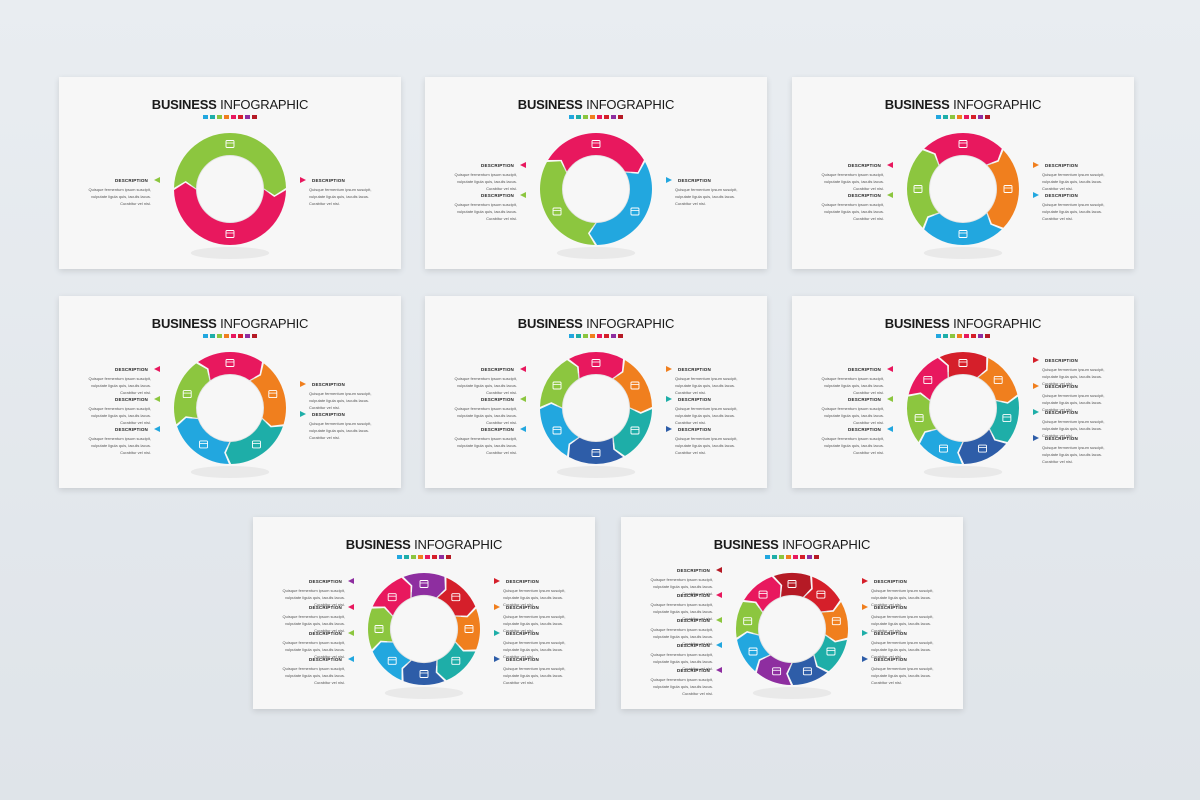 The height and width of the screenshot is (800, 1200). I want to click on diamond-icon, so click(230, 234).